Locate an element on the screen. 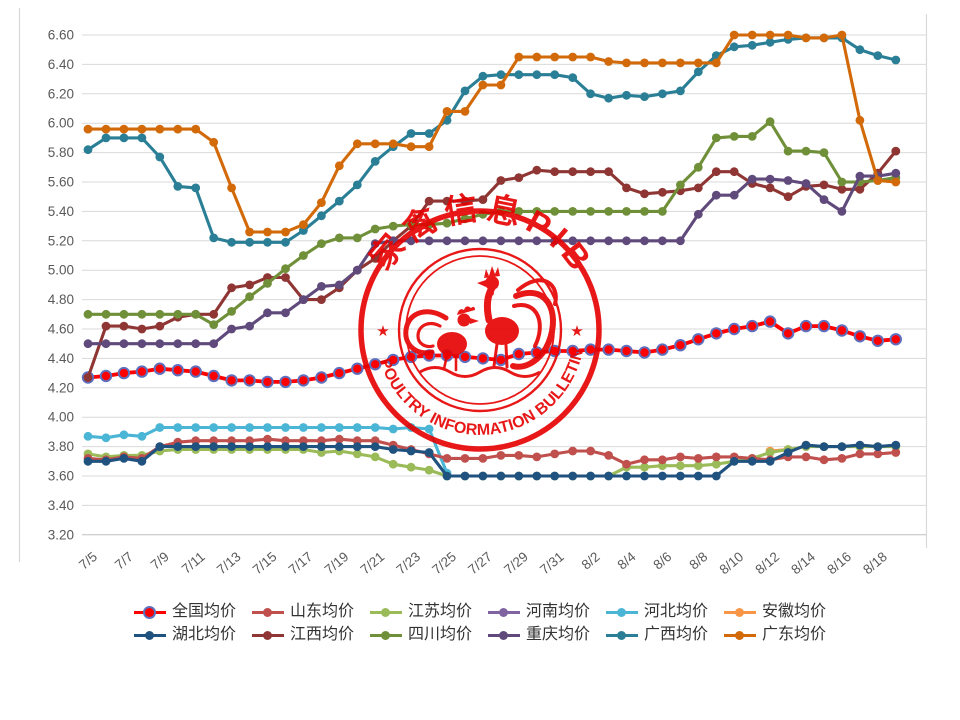 The image size is (960, 720). y-tick-label: 5.00 is located at coordinates (61, 270).